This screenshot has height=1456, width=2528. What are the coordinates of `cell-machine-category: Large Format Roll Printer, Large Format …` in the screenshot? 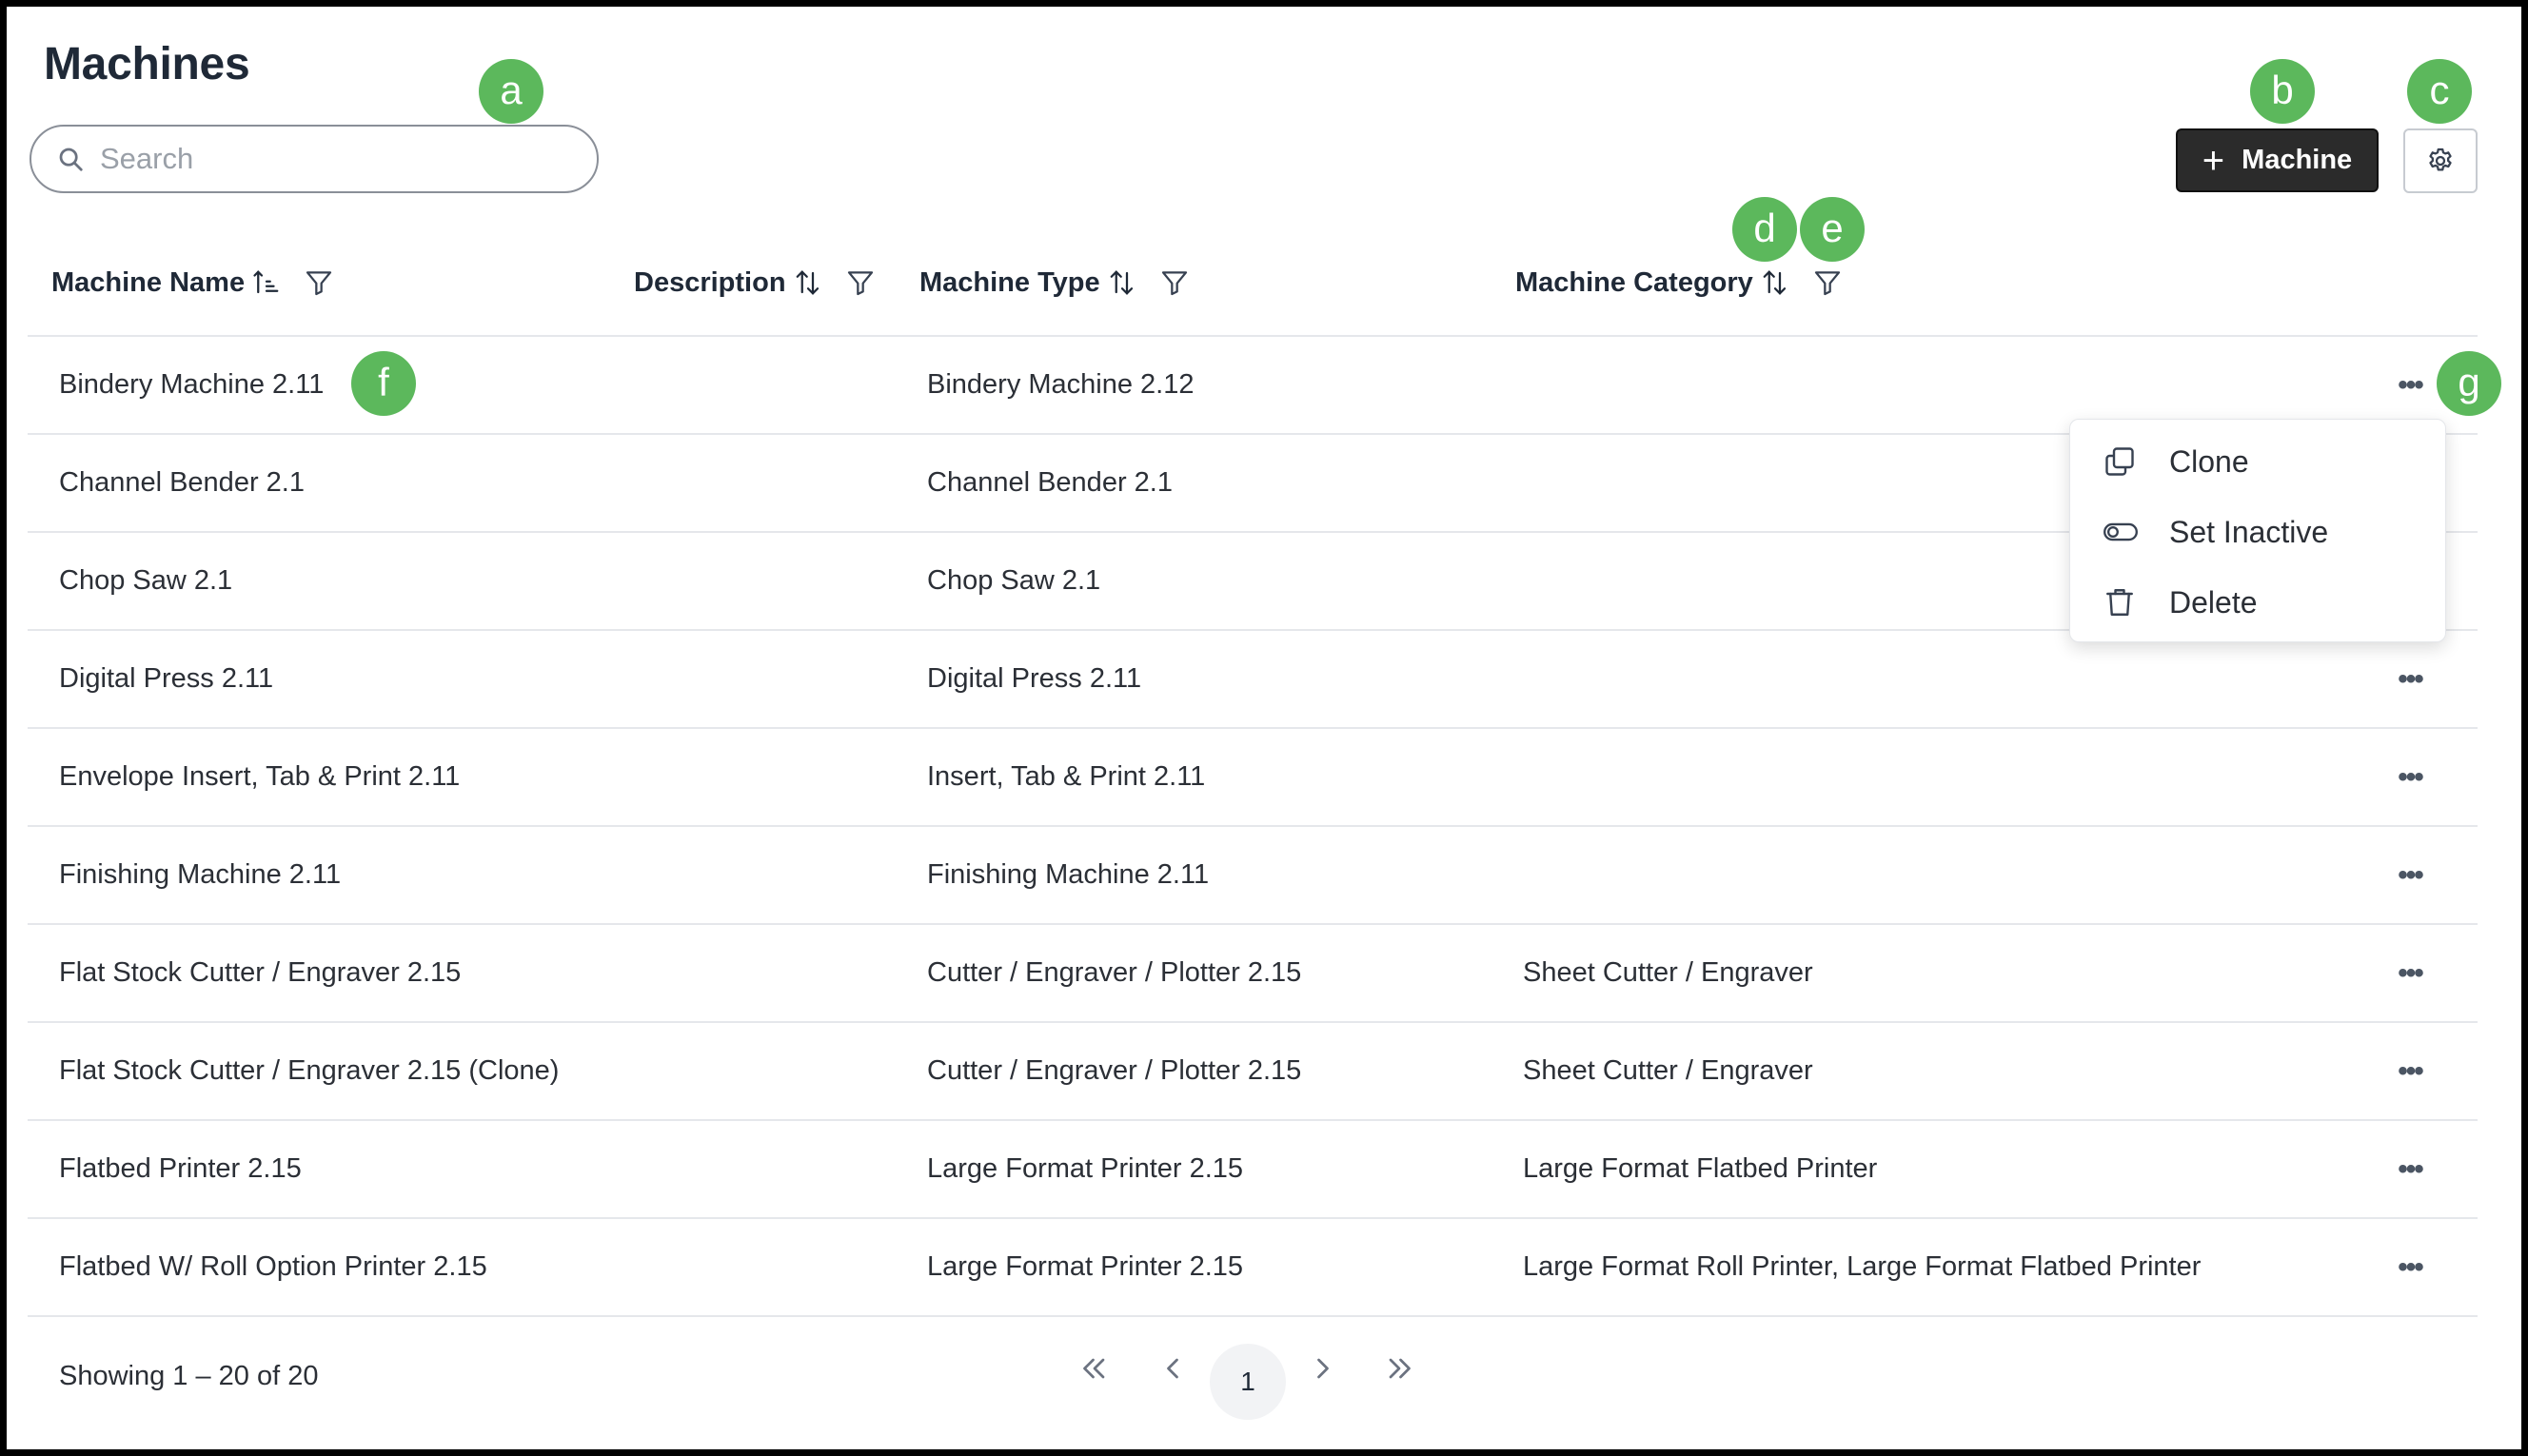 It's located at (1862, 1266).